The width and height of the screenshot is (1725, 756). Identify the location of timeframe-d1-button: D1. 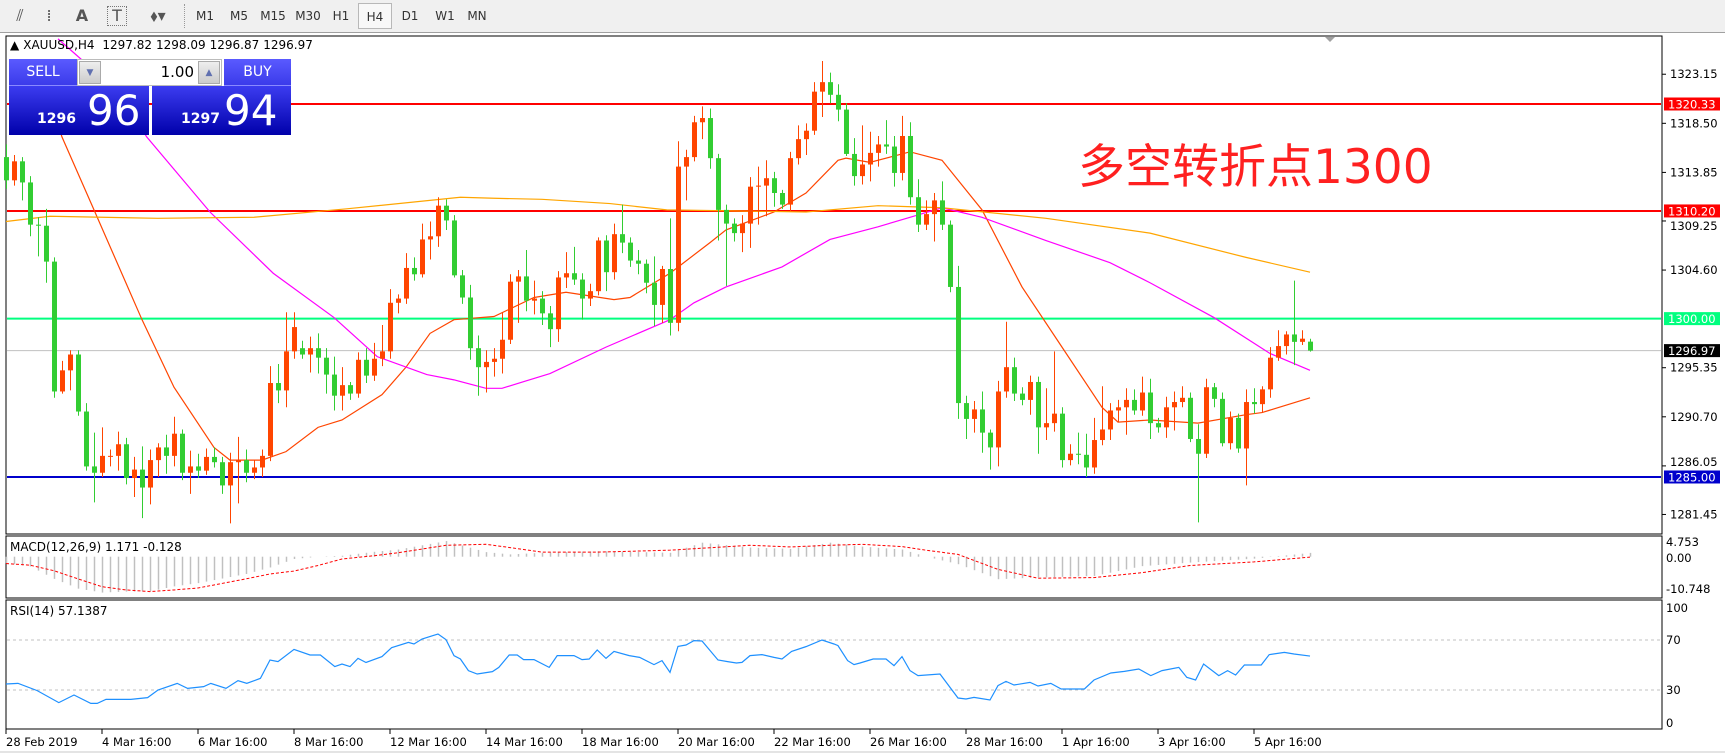
(410, 16).